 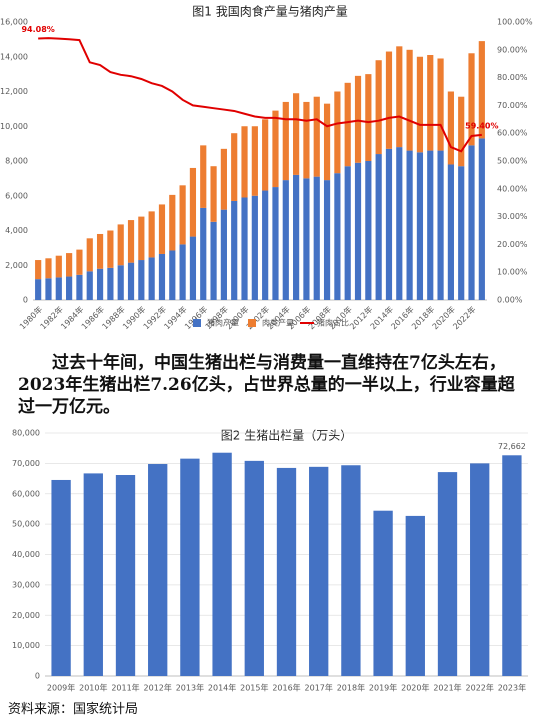 I want to click on y-tick-label: 12,000, so click(x=14, y=91).